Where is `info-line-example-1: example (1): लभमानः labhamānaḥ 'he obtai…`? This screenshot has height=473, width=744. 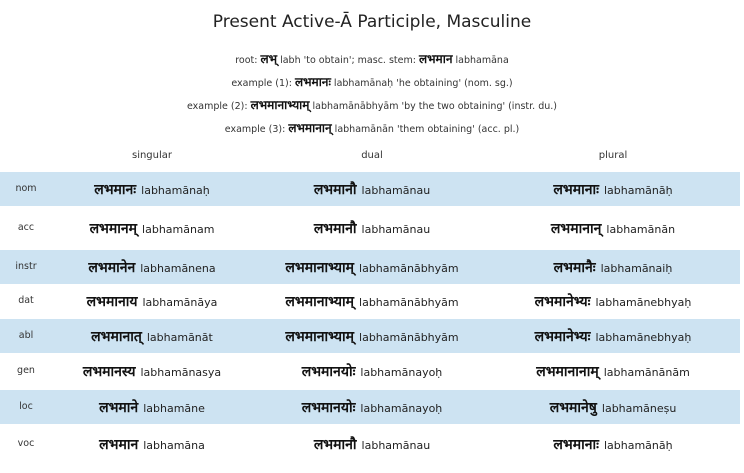 info-line-example-1: example (1): लभमानः labhamānaḥ 'he obtai… is located at coordinates (372, 81).